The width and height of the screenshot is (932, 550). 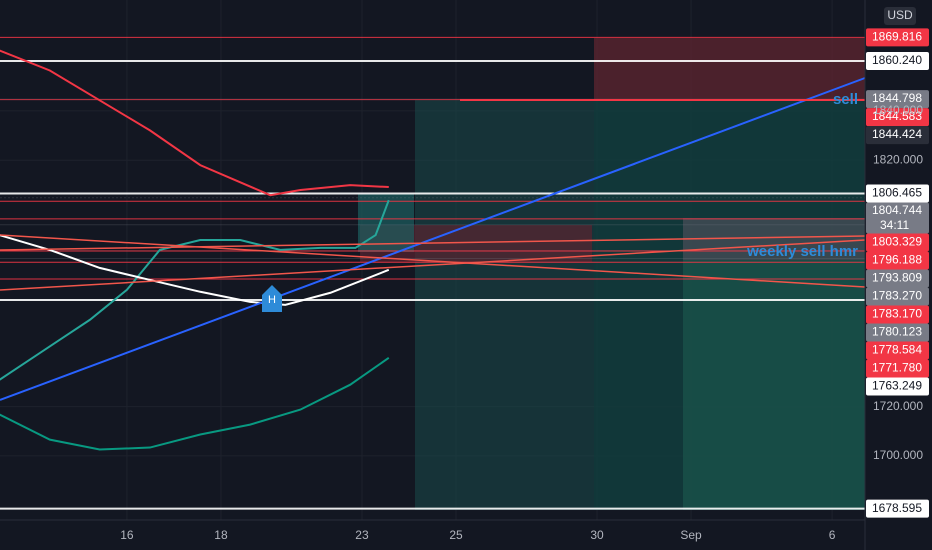 I want to click on price-label: 1844.583, so click(x=897, y=116).